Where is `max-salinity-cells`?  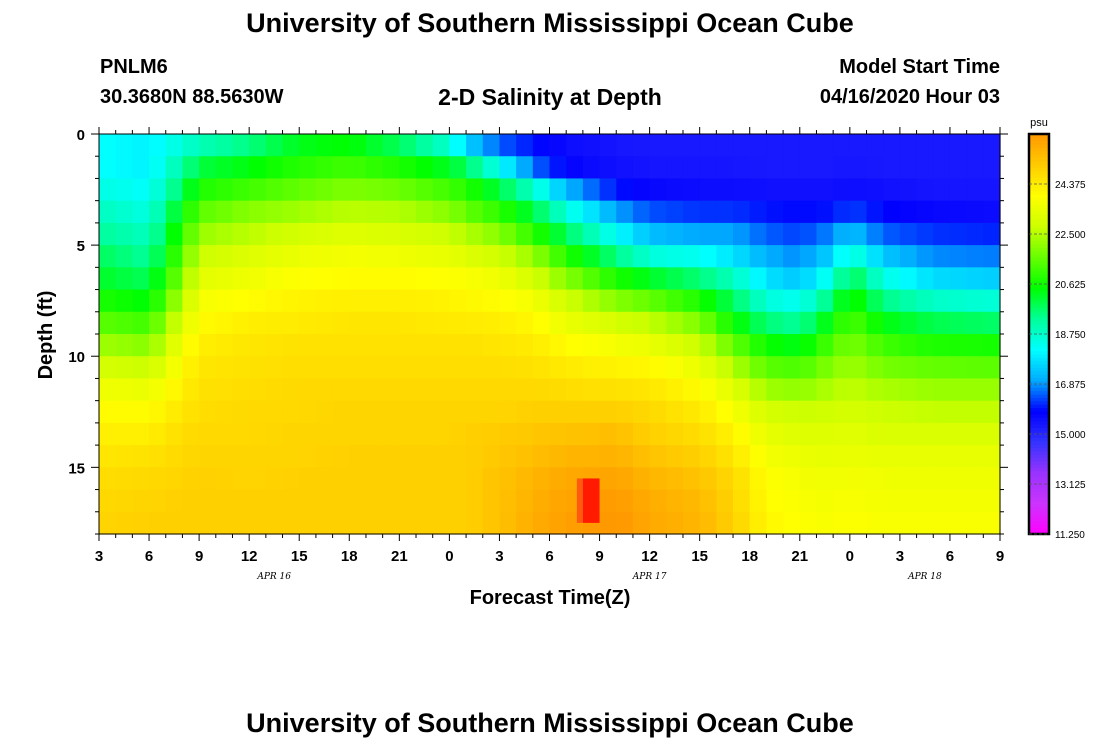
max-salinity-cells is located at coordinates (588, 500).